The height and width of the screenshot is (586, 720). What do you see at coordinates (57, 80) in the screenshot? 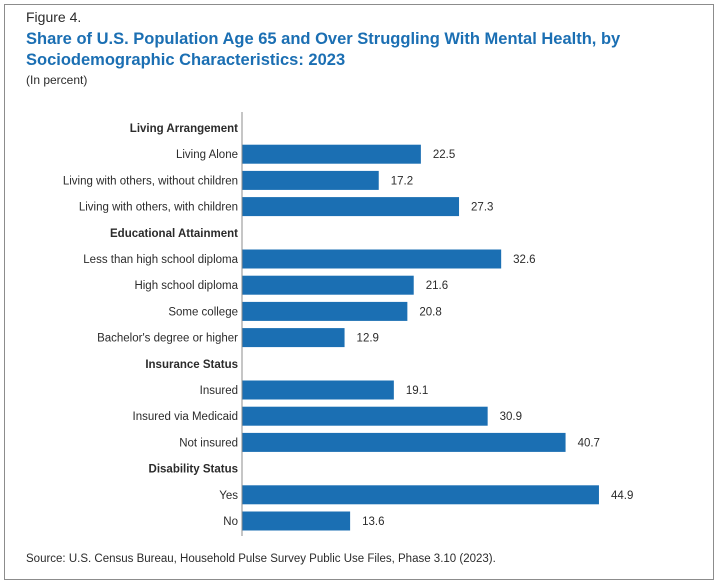
I see `chart-subtitle: (In percent)` at bounding box center [57, 80].